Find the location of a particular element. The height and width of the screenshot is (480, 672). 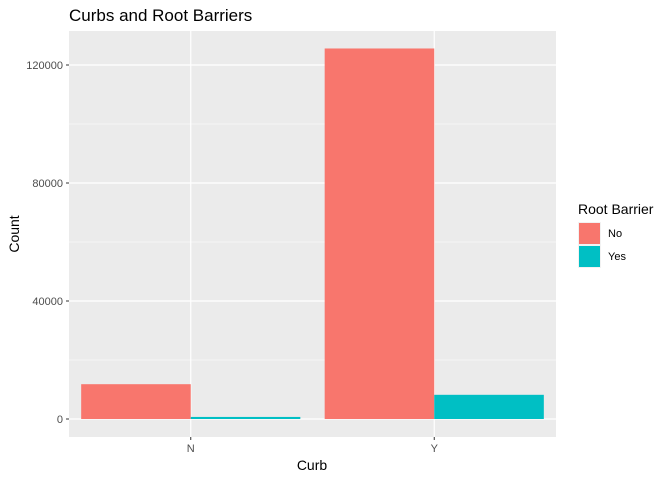

y-axis-title: Count is located at coordinates (14, 233).